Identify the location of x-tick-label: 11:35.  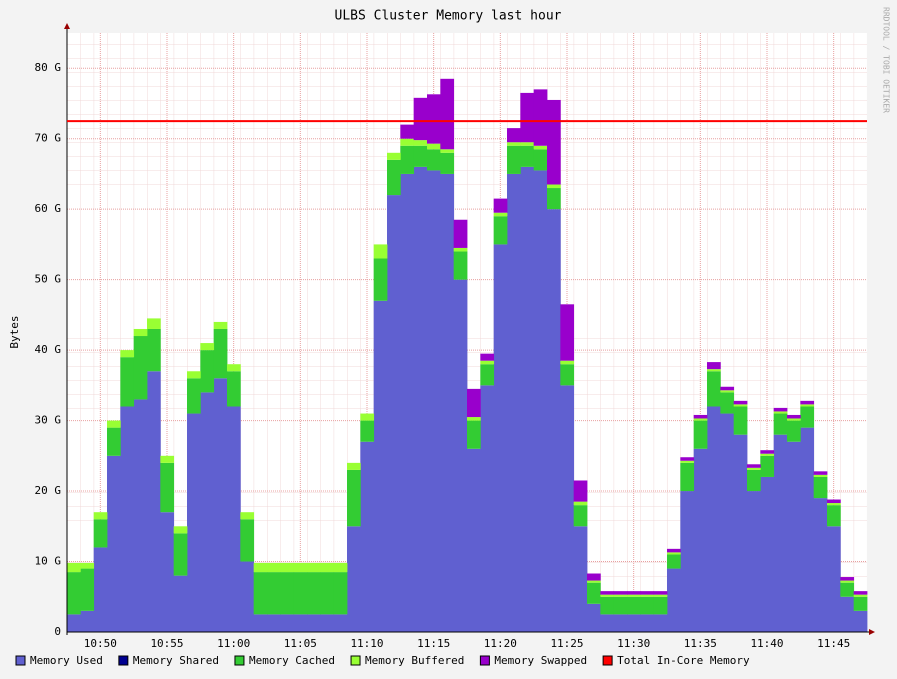
(700, 643).